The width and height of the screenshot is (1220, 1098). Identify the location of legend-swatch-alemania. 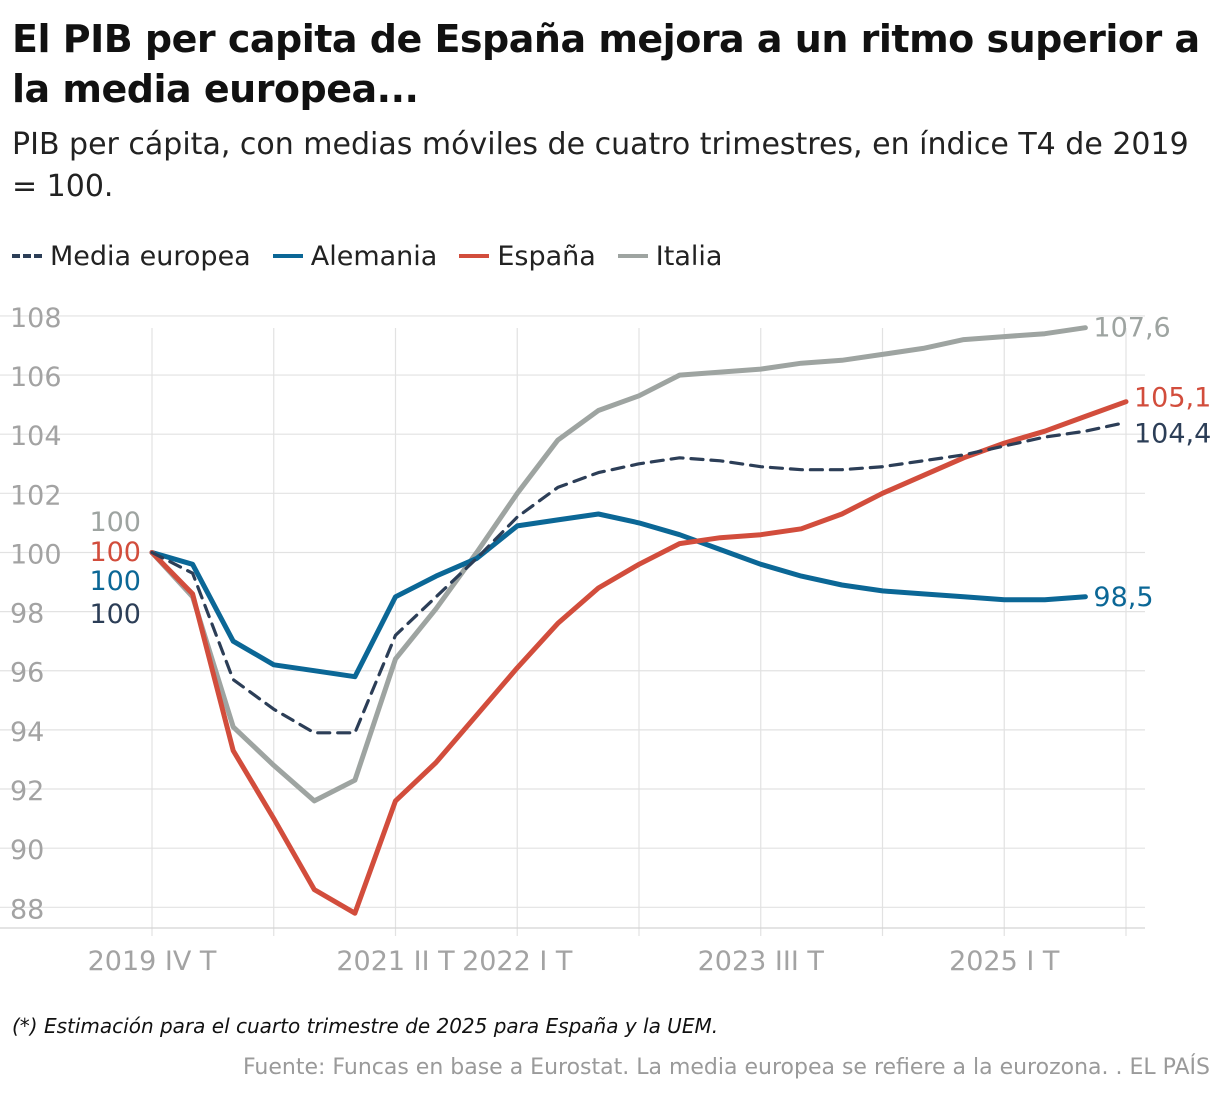
(287, 256).